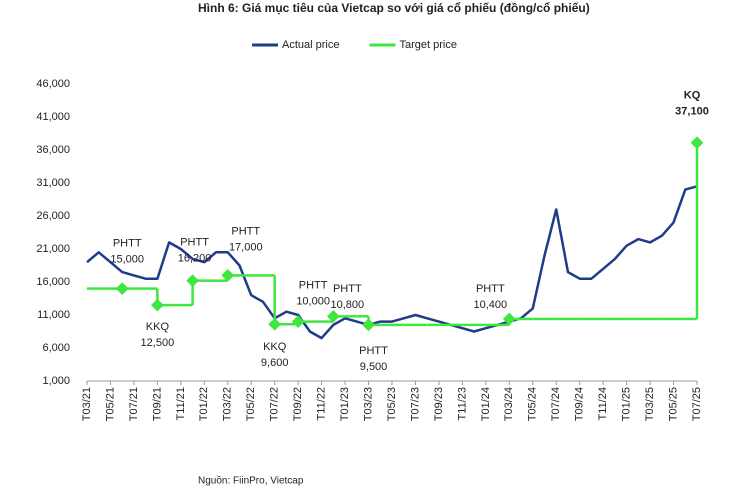 Image resolution: width=736 pixels, height=489 pixels. Describe the element at coordinates (313, 302) in the screenshot. I see `annotation-value: 10,000` at that location.